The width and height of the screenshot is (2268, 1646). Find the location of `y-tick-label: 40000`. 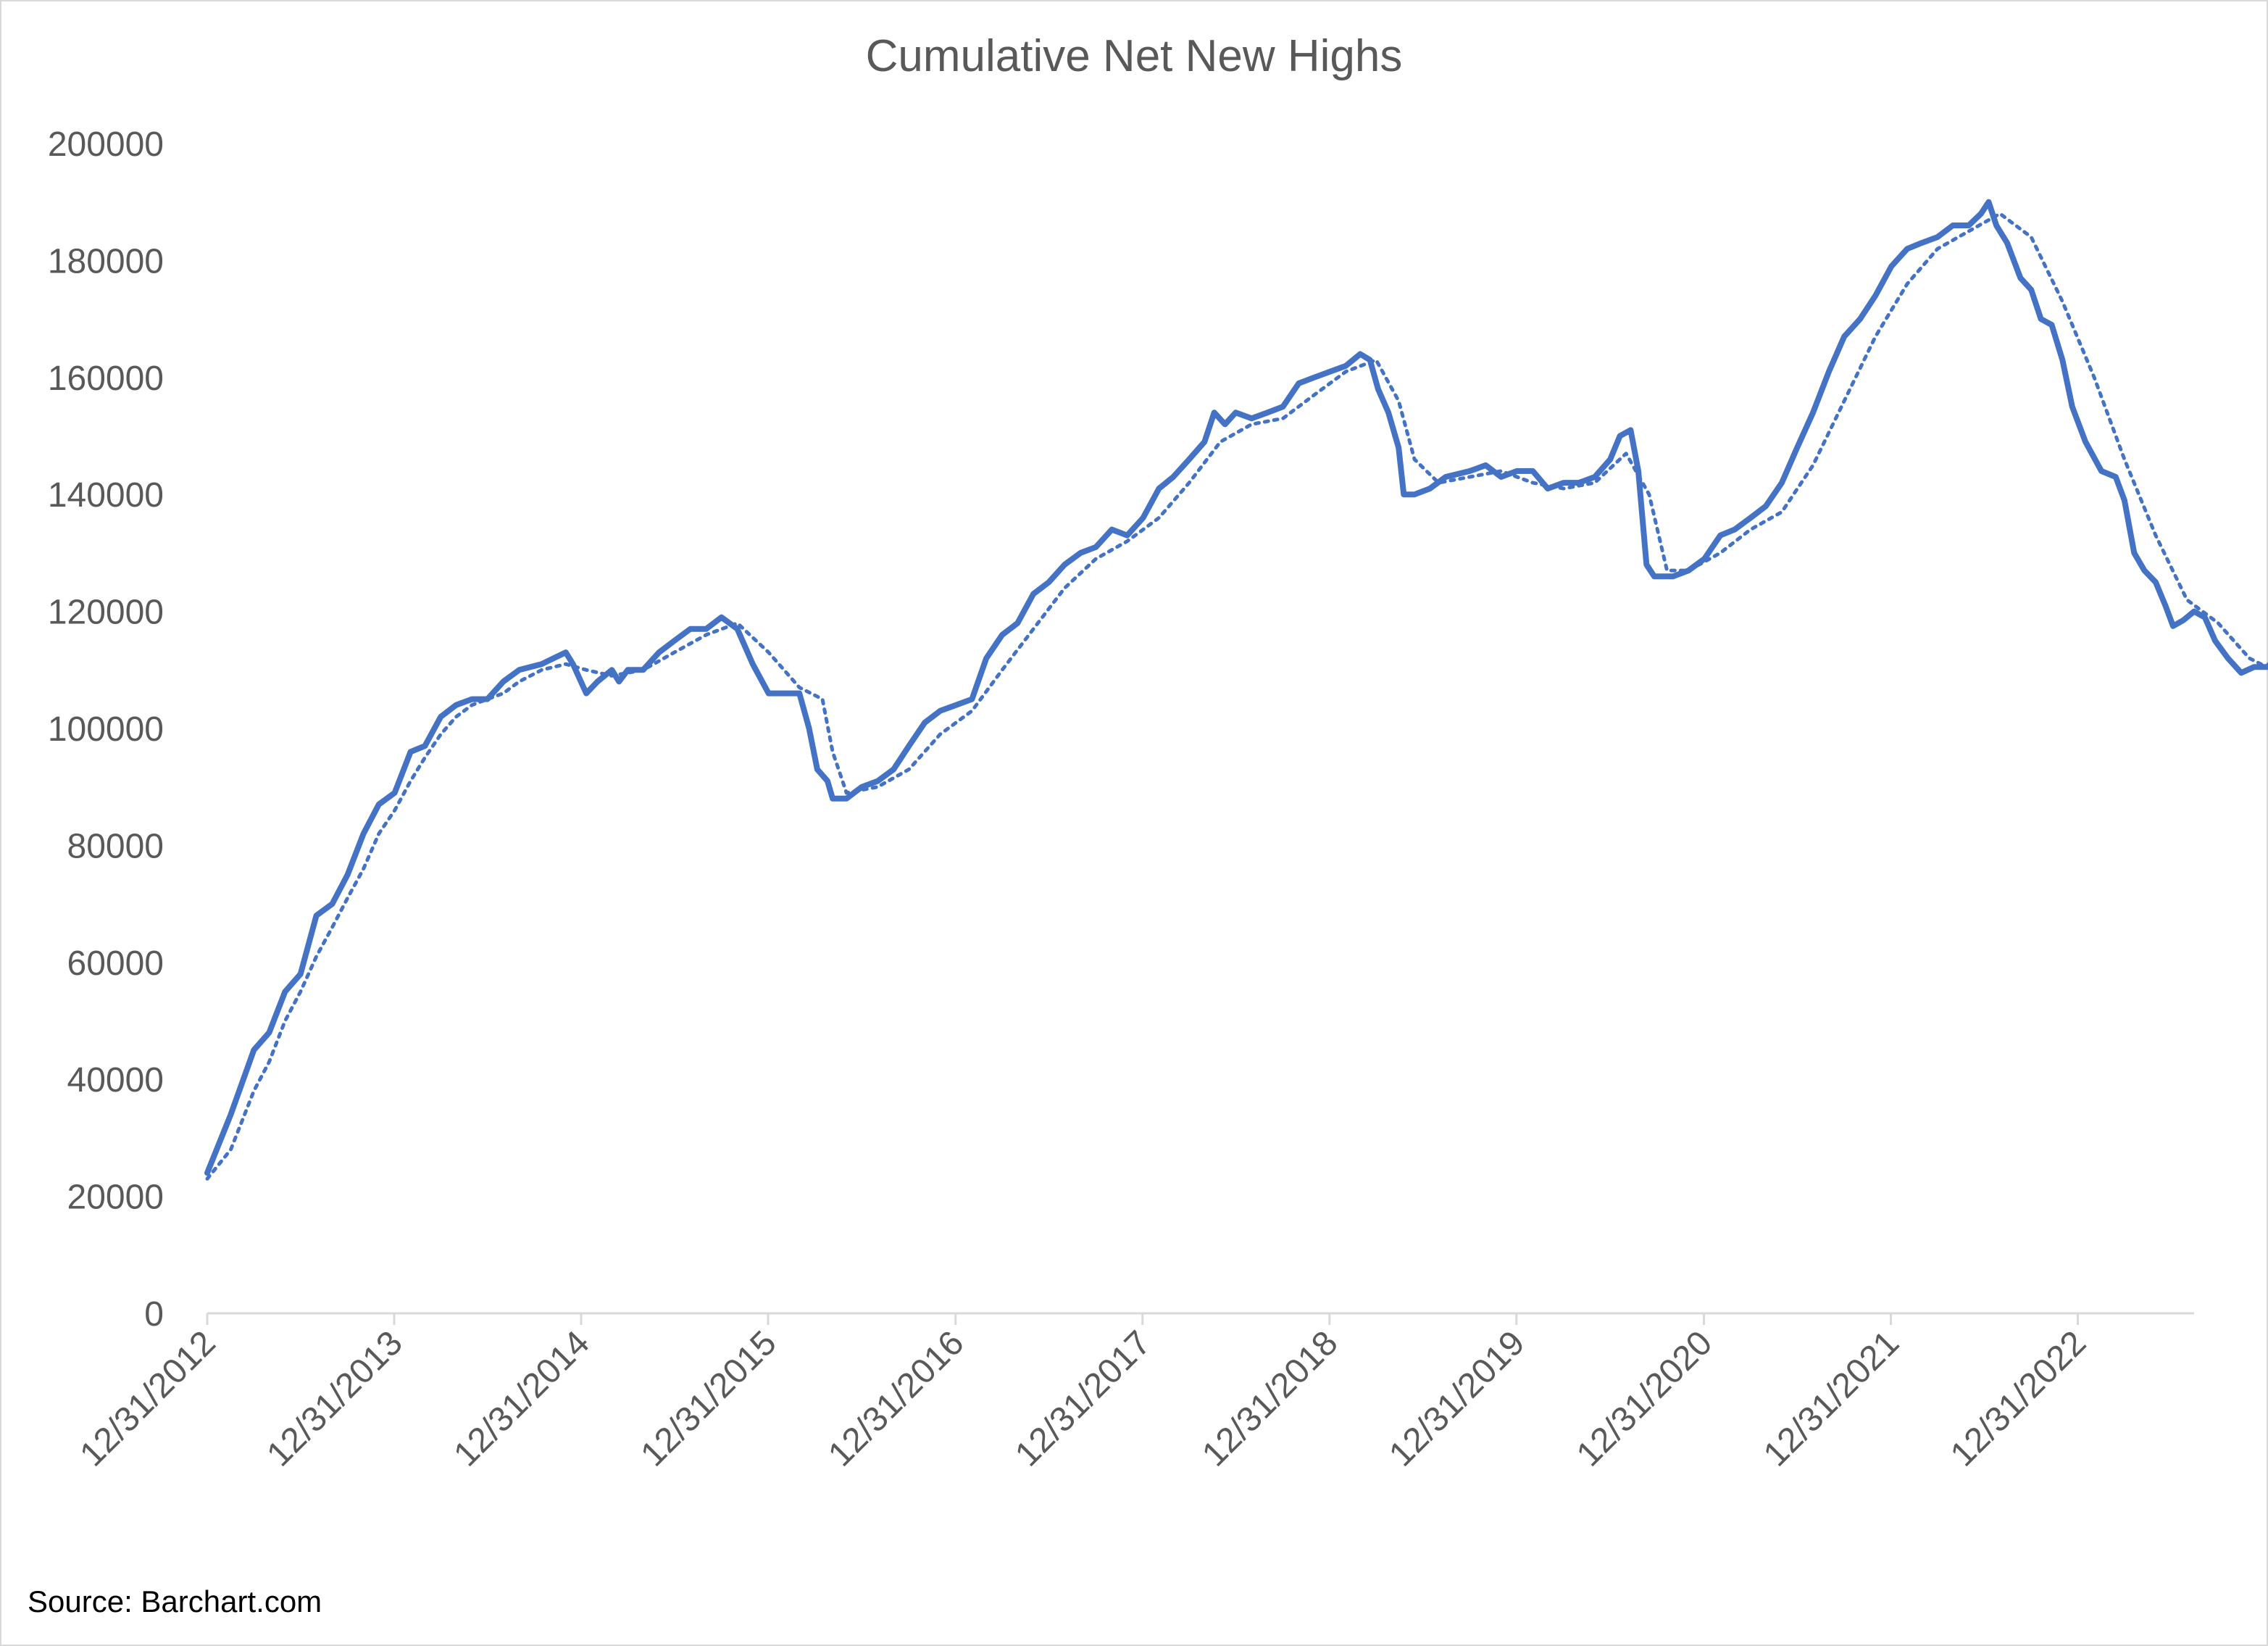

y-tick-label: 40000 is located at coordinates (116, 1080).